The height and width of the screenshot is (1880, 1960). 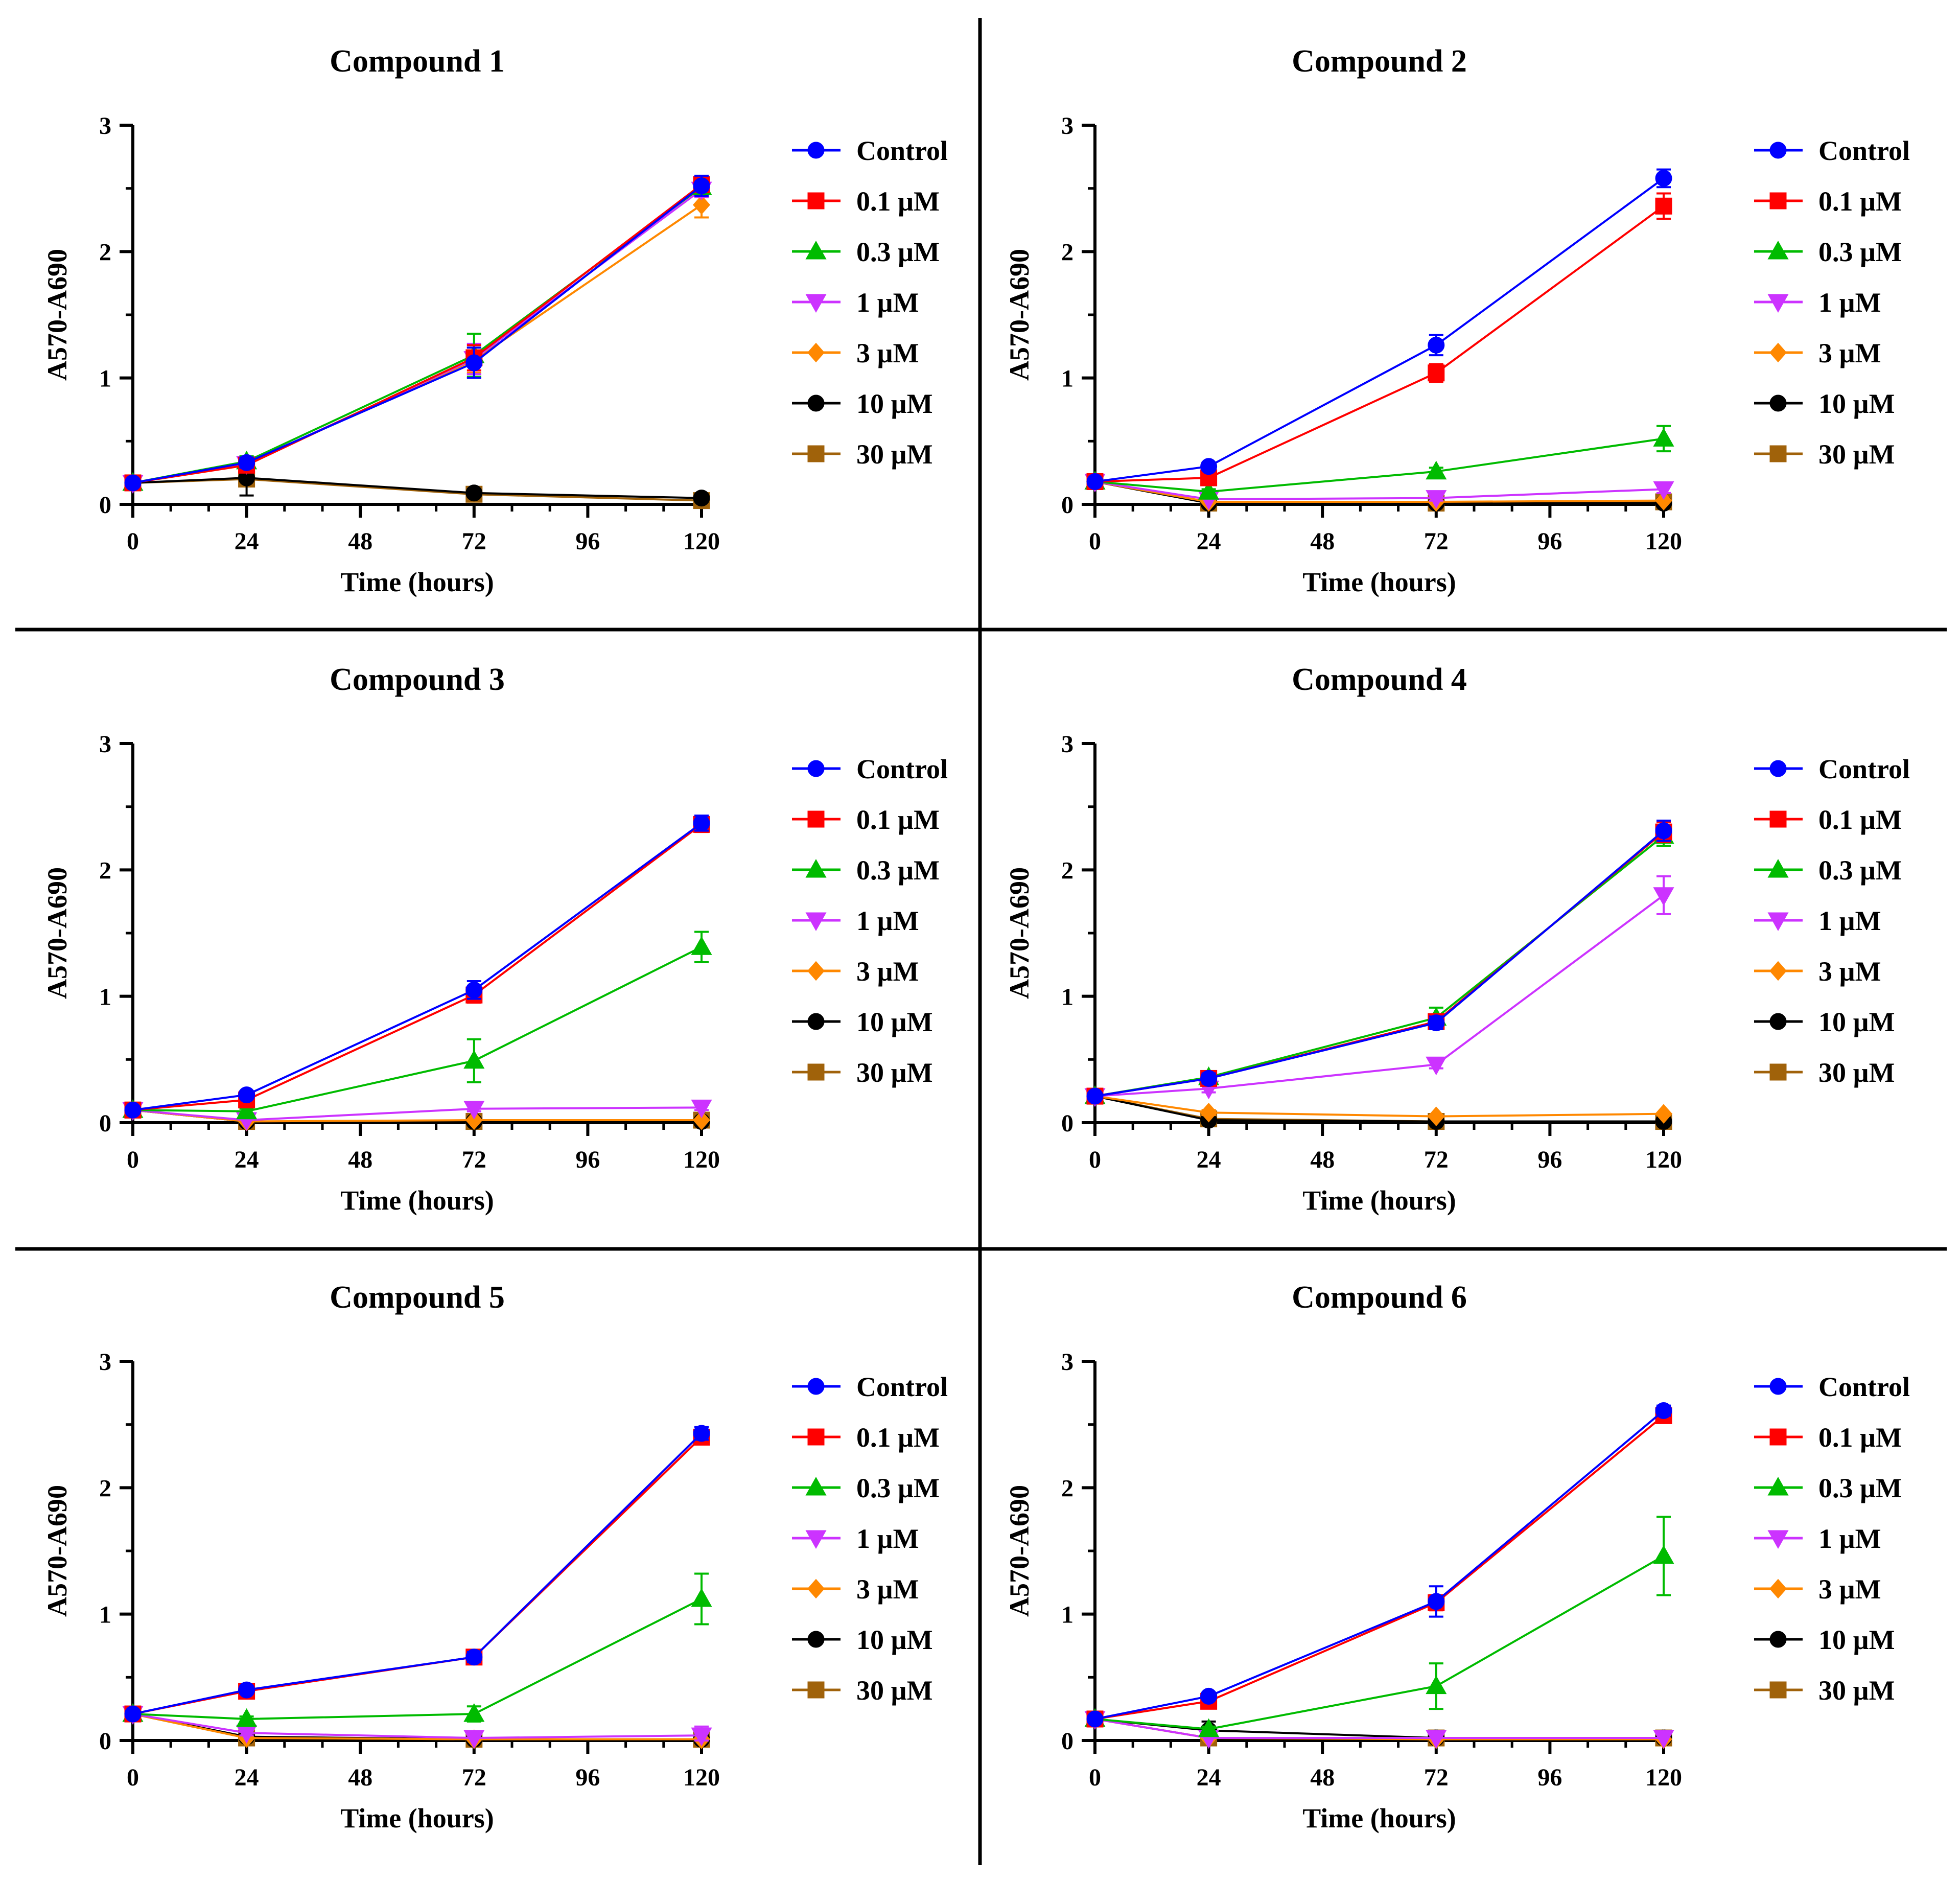 What do you see at coordinates (898, 820) in the screenshot?
I see `legend-label: 0.1 µM` at bounding box center [898, 820].